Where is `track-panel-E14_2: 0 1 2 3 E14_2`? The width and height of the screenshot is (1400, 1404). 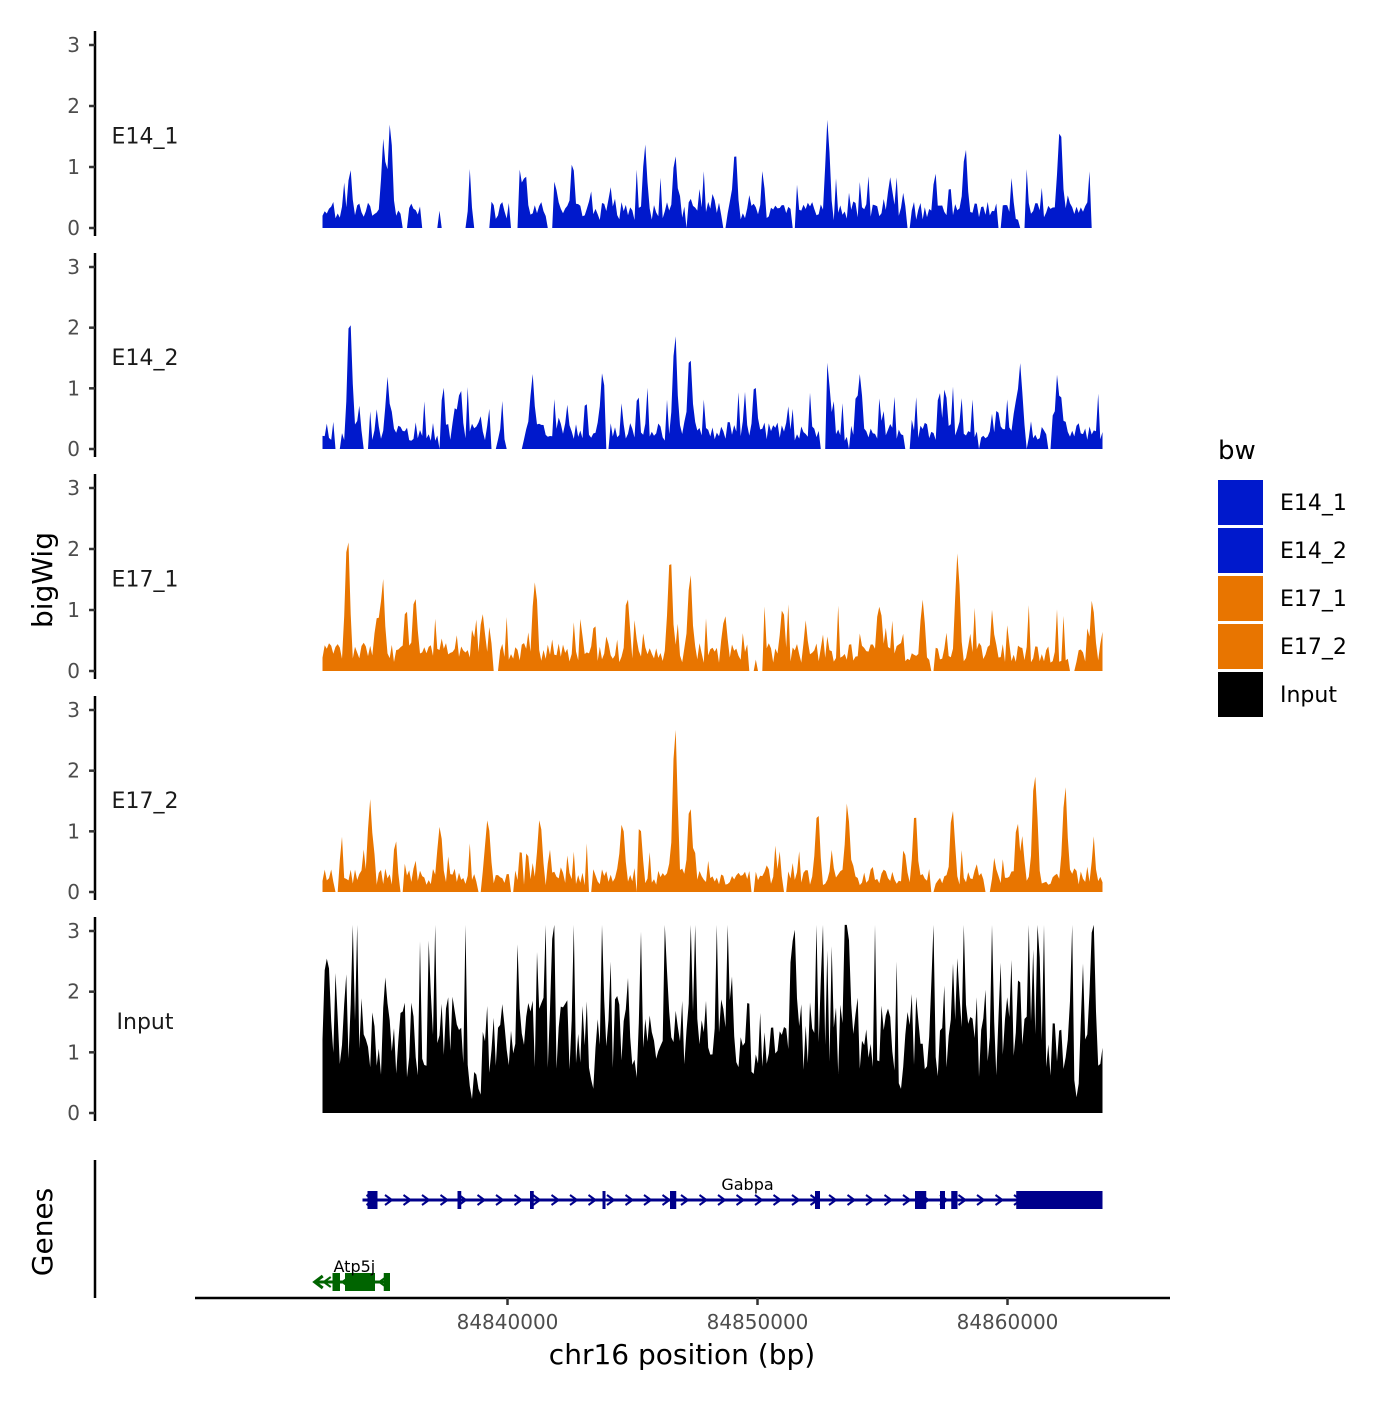 track-panel-E14_2: 0 1 2 3 E14_2 is located at coordinates (585, 357).